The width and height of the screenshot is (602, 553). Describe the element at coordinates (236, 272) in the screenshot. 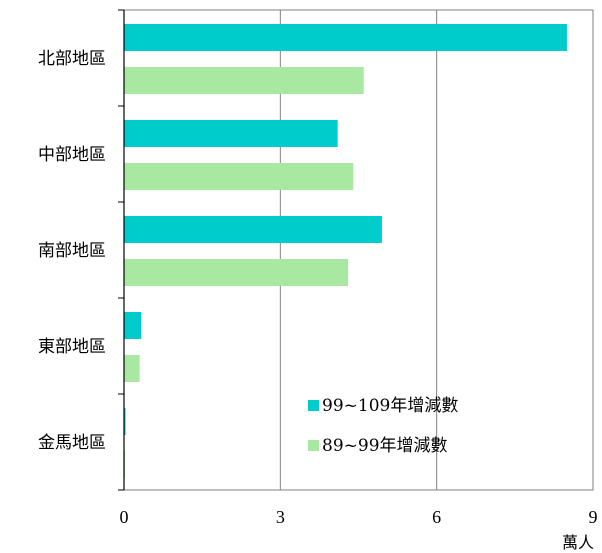

I see `bar-南部地區-series2` at that location.